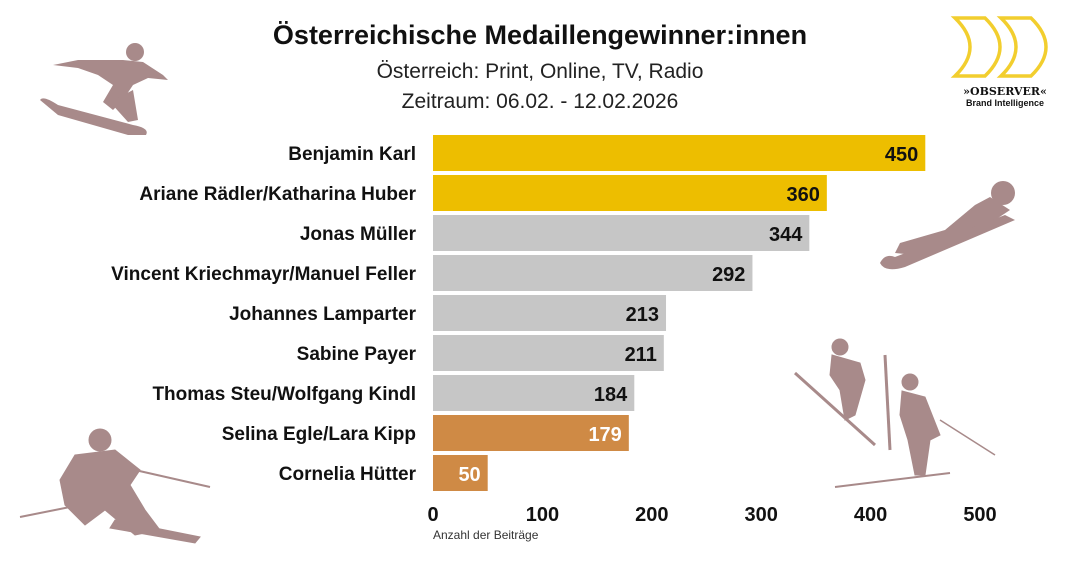 Image resolution: width=1080 pixels, height=564 pixels. Describe the element at coordinates (1005, 91) in the screenshot. I see `logo-name: »OBSERVER«` at that location.